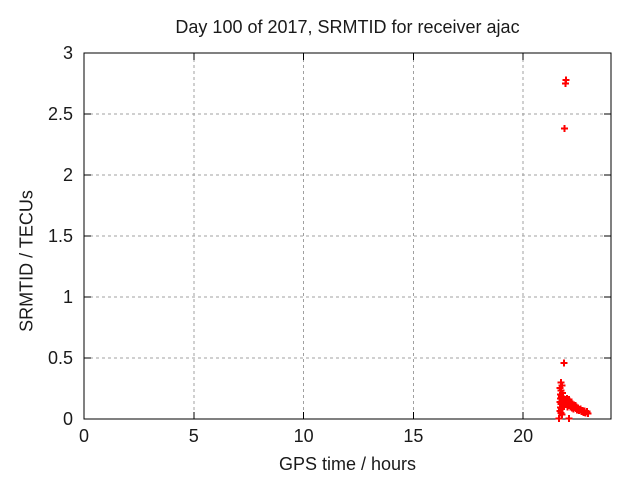 This screenshot has height=480, width=640. What do you see at coordinates (83, 436) in the screenshot?
I see `x-tick-label: 0` at bounding box center [83, 436].